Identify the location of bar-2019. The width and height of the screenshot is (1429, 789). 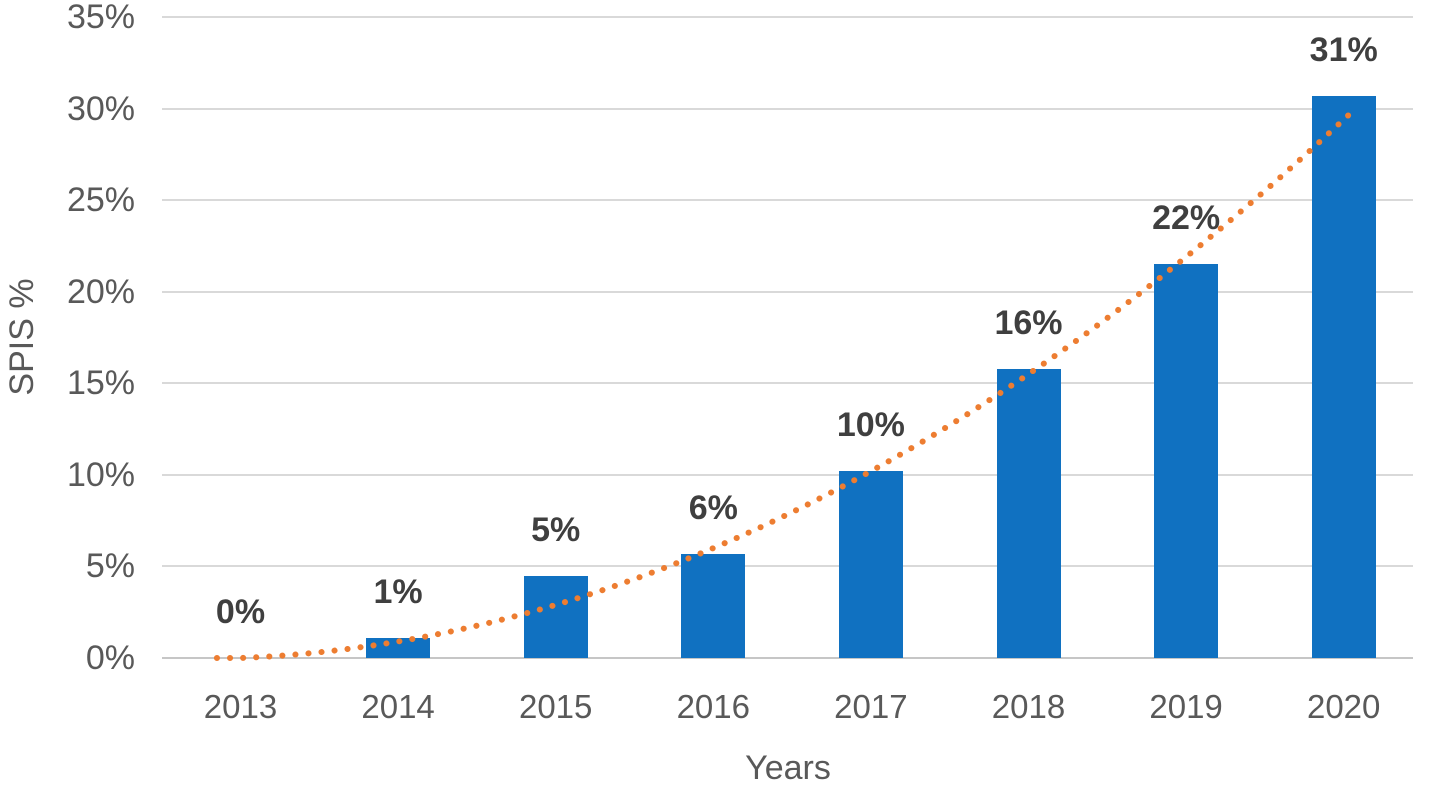
(1186, 461).